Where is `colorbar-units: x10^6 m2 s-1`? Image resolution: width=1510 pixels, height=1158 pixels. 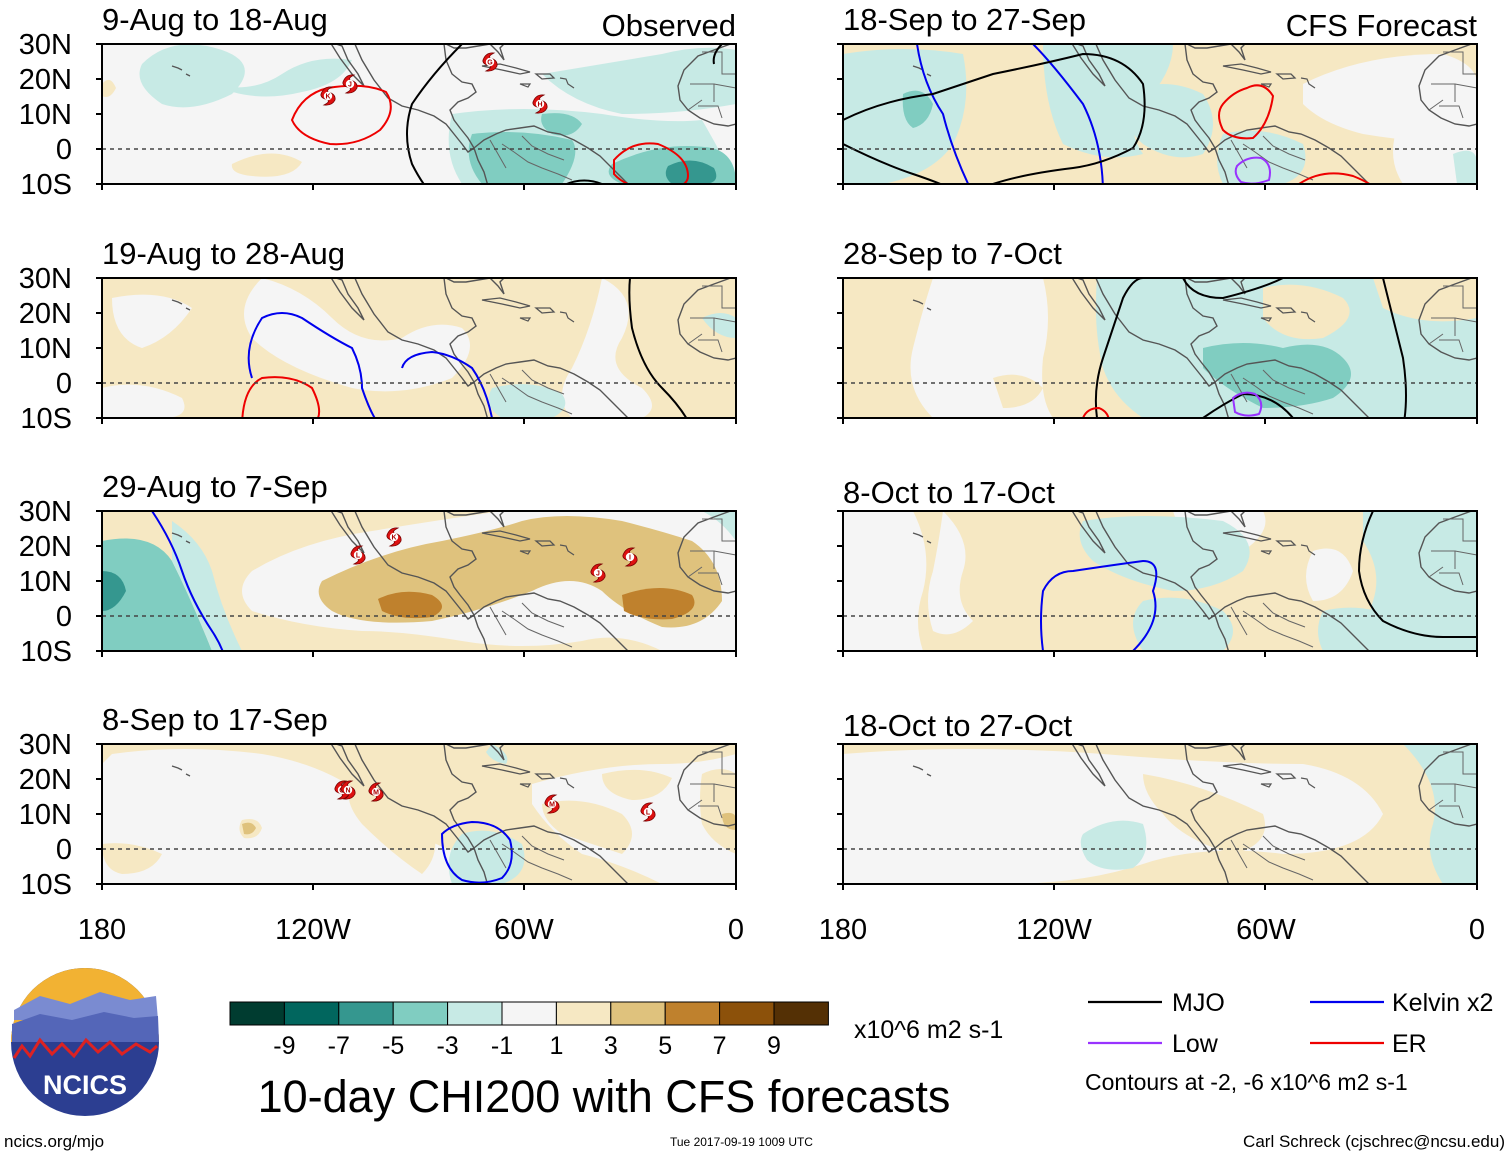 colorbar-units: x10^6 m2 s-1 is located at coordinates (928, 1030).